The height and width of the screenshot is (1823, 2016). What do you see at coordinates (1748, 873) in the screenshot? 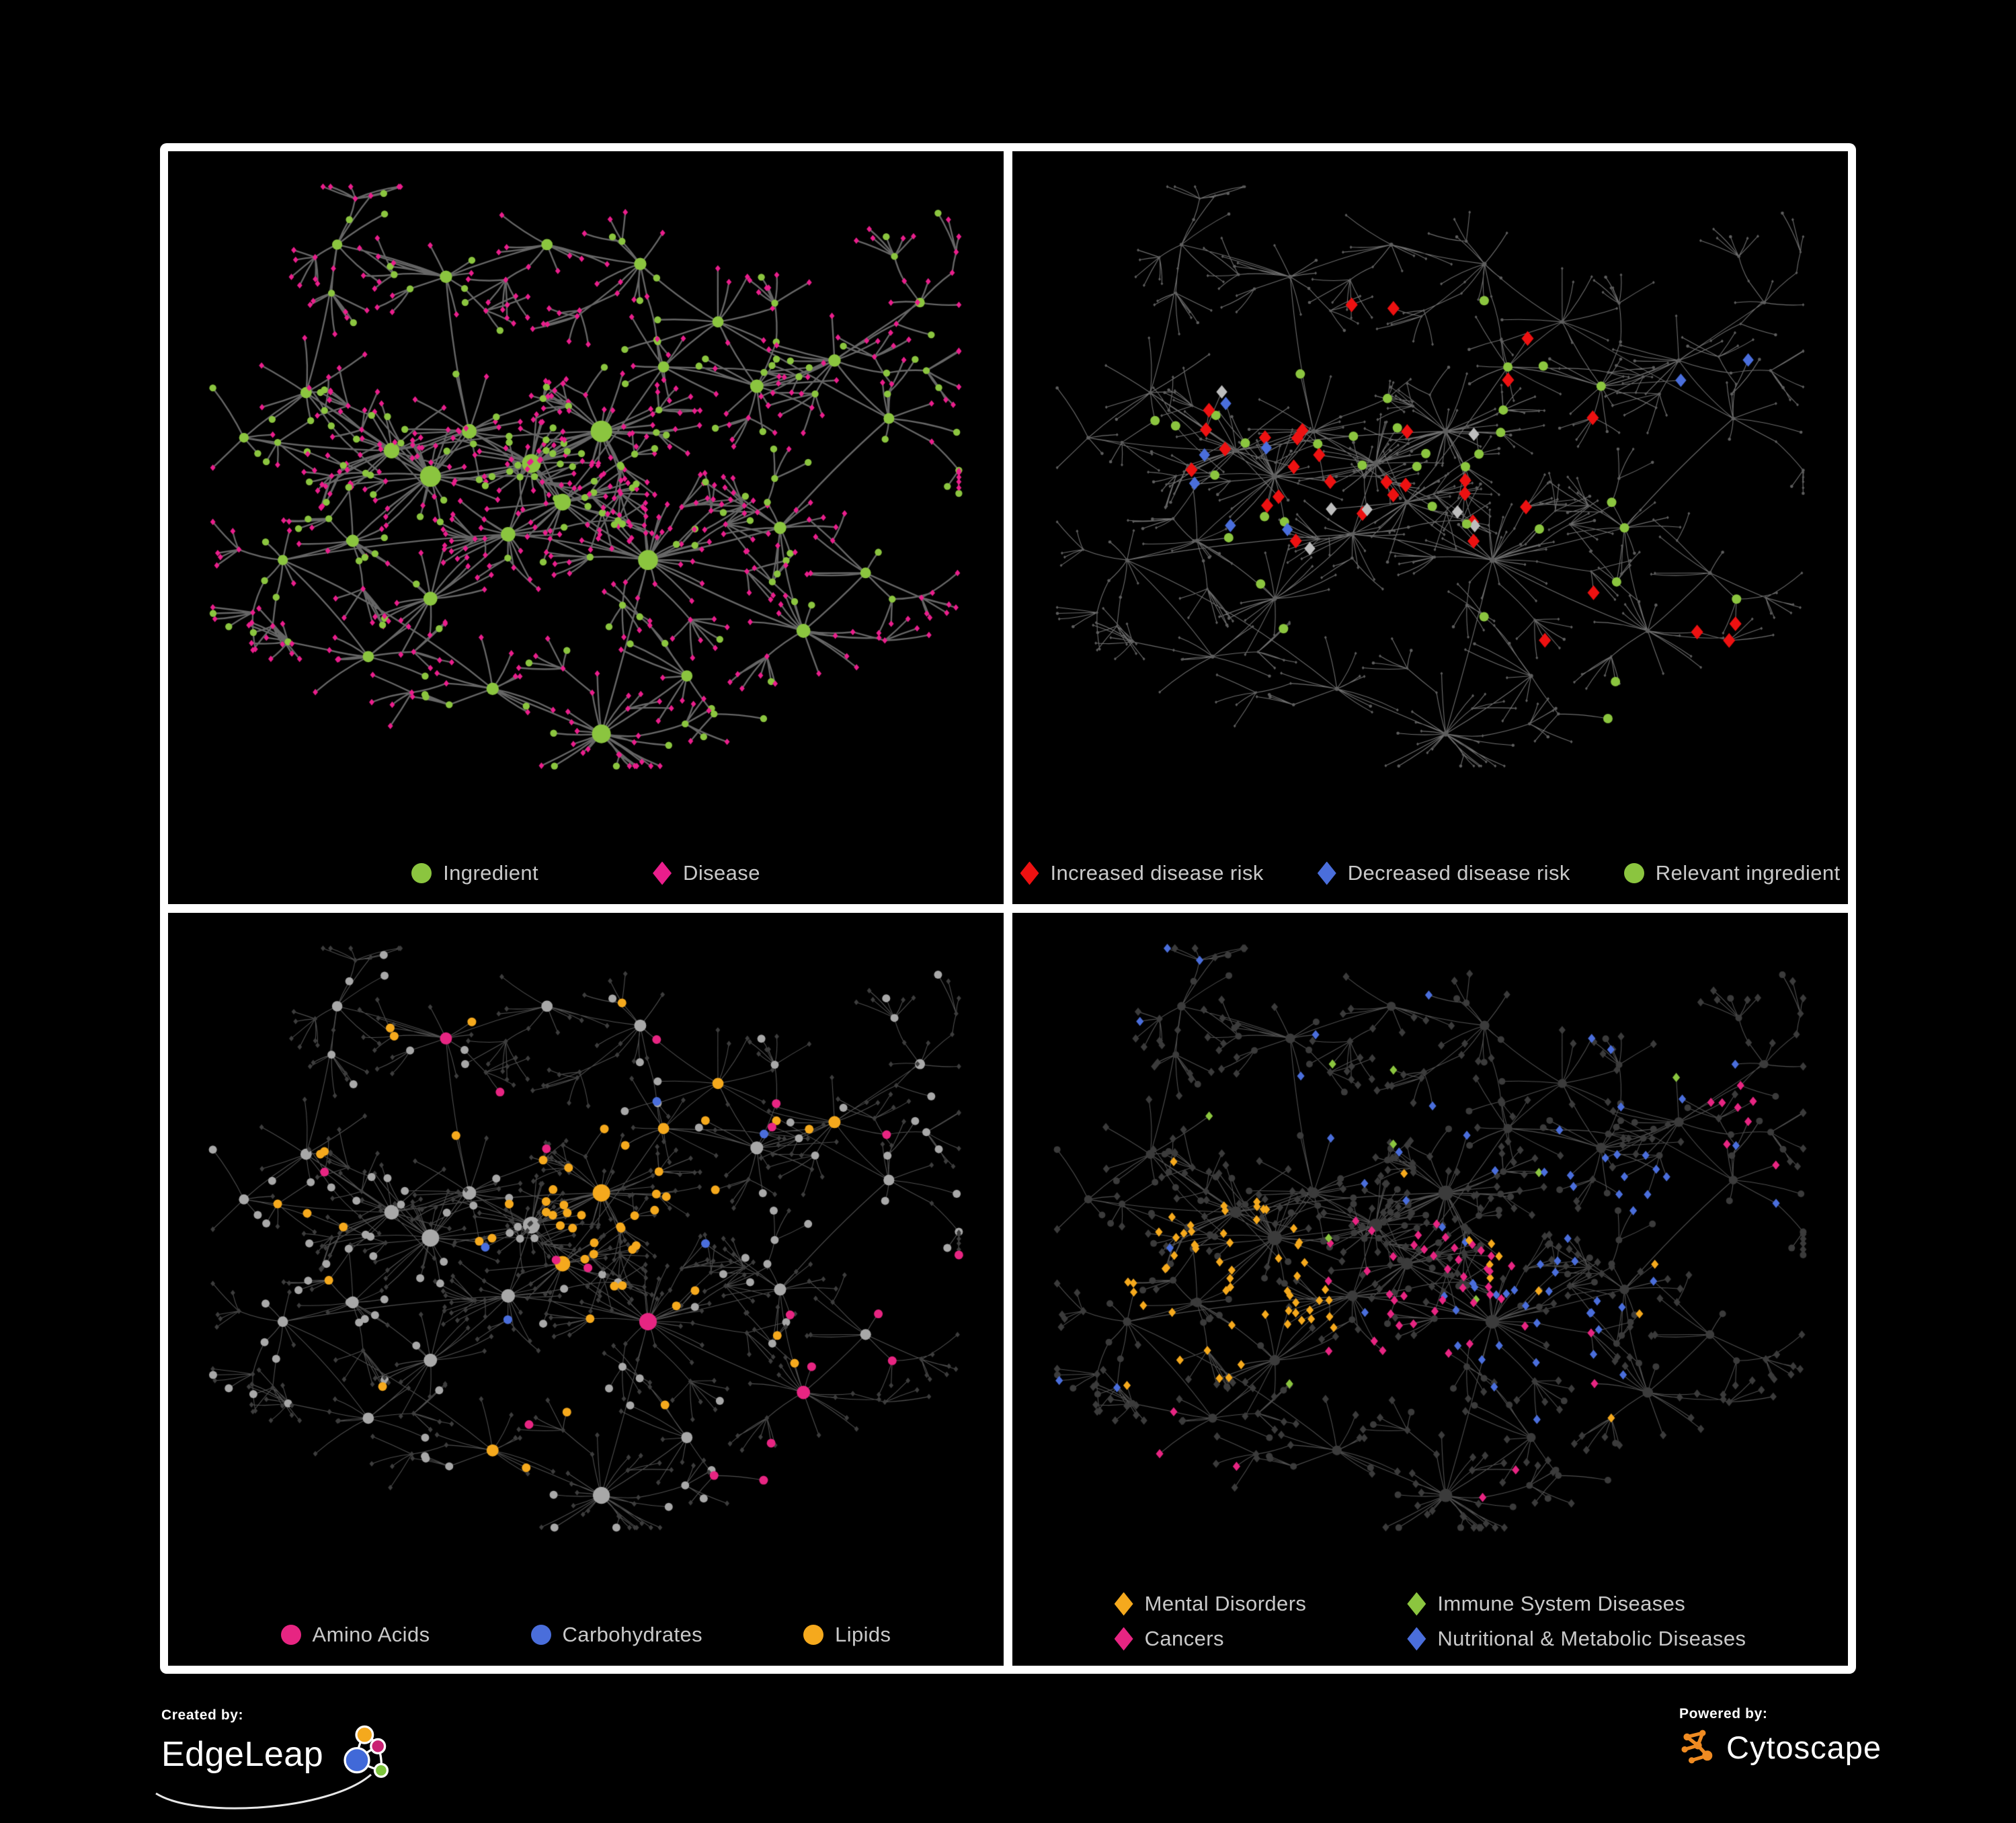
I see `legend-label-relevant-ingredient: Relevant ingredient` at bounding box center [1748, 873].